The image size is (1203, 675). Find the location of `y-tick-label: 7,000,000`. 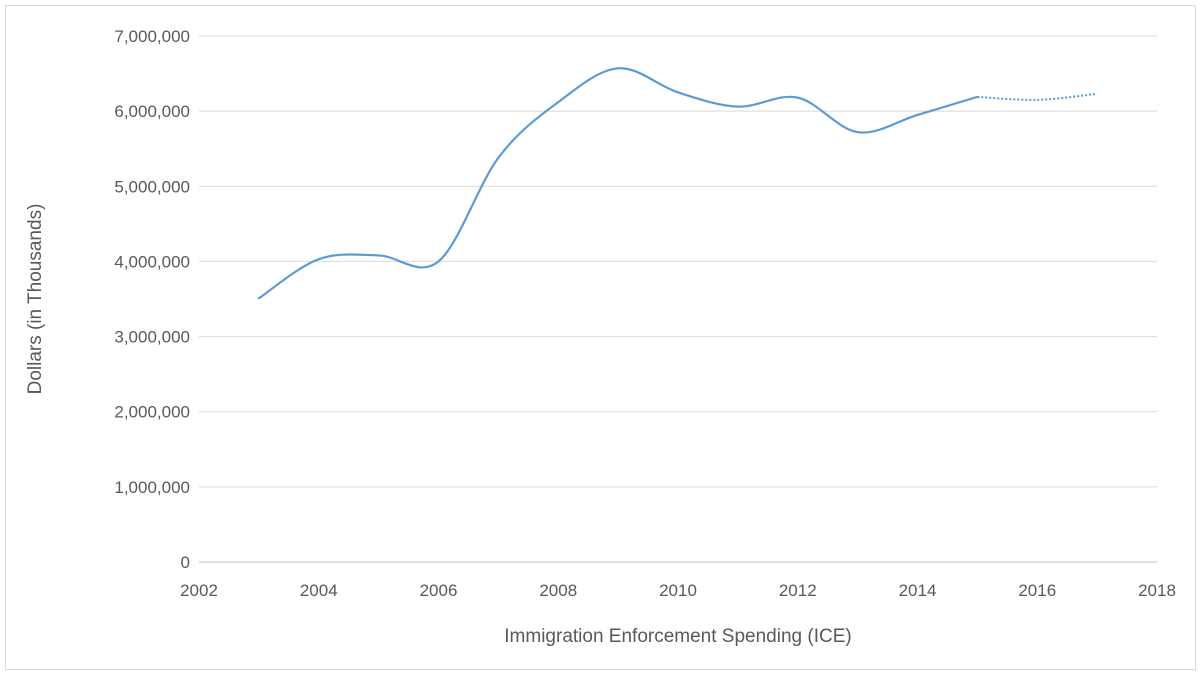

y-tick-label: 7,000,000 is located at coordinates (152, 36).